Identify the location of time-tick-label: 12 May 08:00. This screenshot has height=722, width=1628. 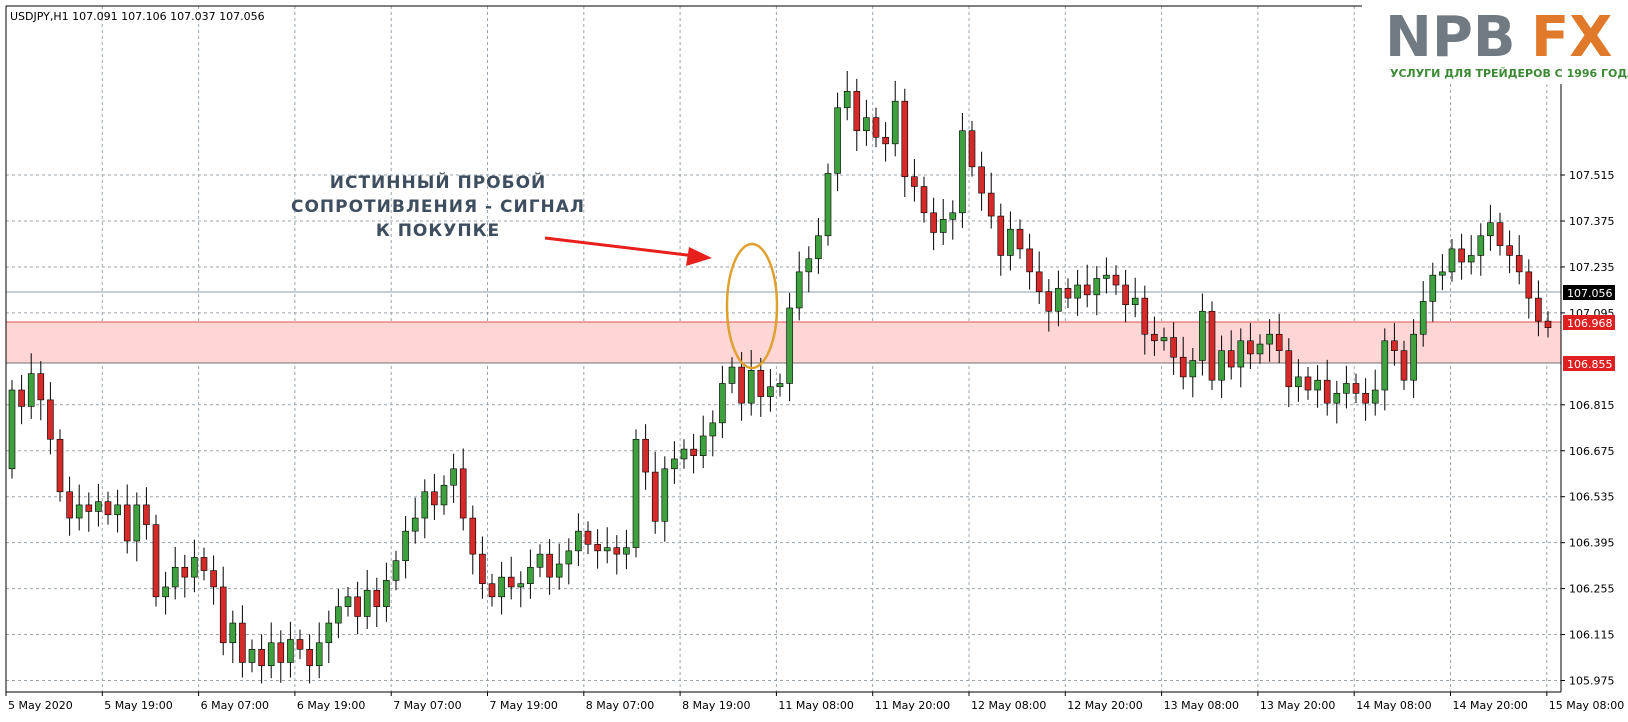
(1008, 705).